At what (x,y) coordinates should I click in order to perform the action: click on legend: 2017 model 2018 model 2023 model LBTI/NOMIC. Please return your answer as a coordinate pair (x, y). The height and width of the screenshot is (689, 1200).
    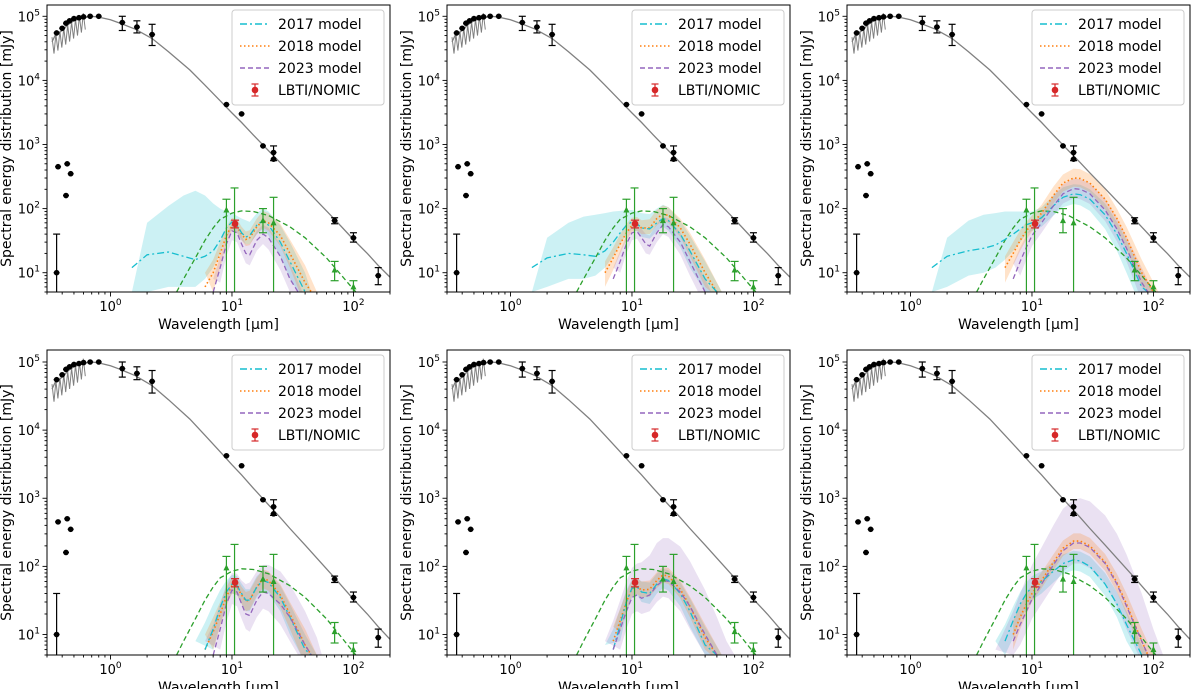
    Looking at the image, I should click on (1108, 57).